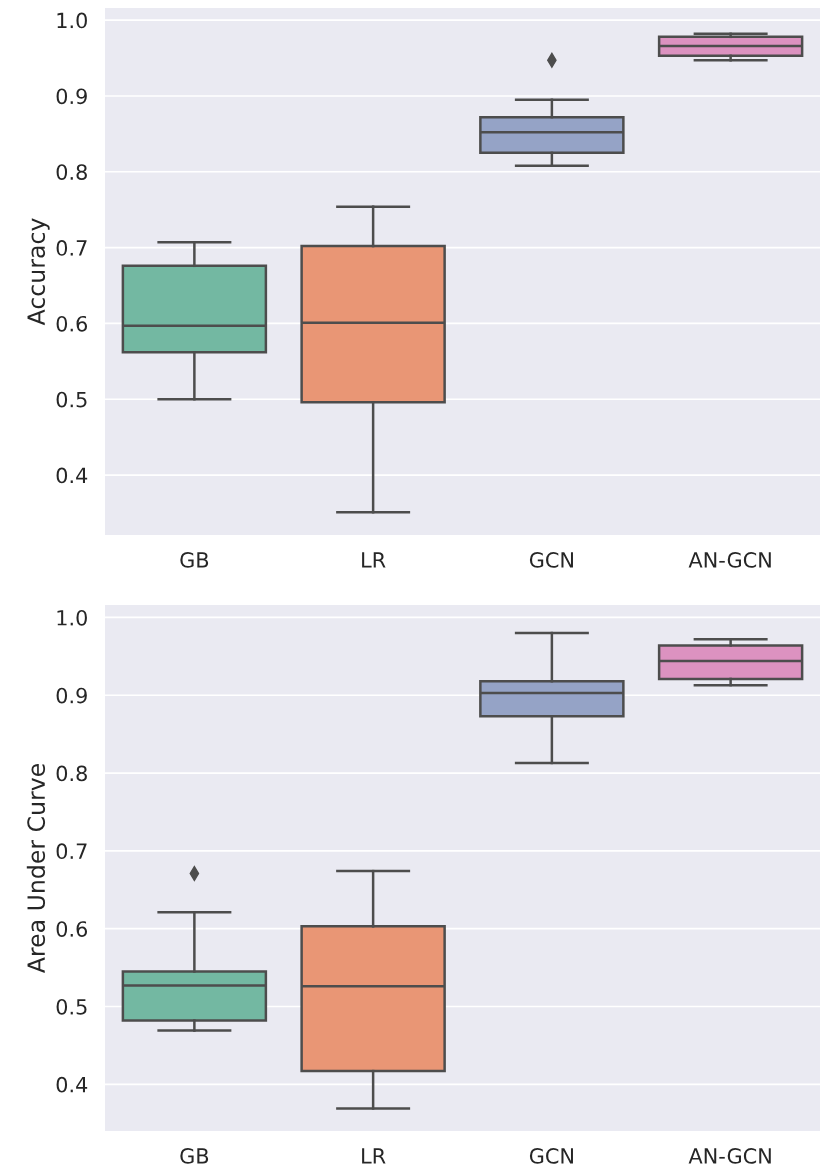  What do you see at coordinates (38, 272) in the screenshot?
I see `y-axis-title: Accuracy` at bounding box center [38, 272].